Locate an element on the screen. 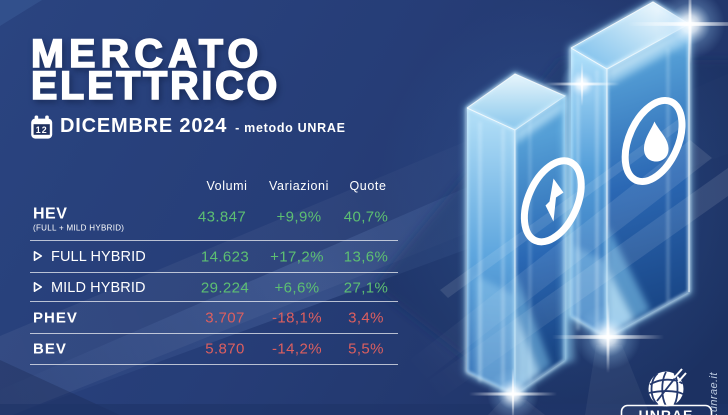 This screenshot has height=415, width=728. svg-text: www.unrae.it is located at coordinates (714, 393).